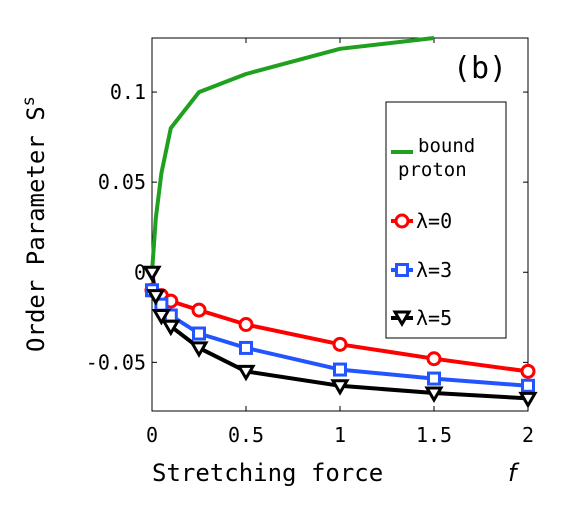 The width and height of the screenshot is (581, 521). Describe the element at coordinates (434, 221) in the screenshot. I see `legend-label-lambda0: λ=0` at that location.